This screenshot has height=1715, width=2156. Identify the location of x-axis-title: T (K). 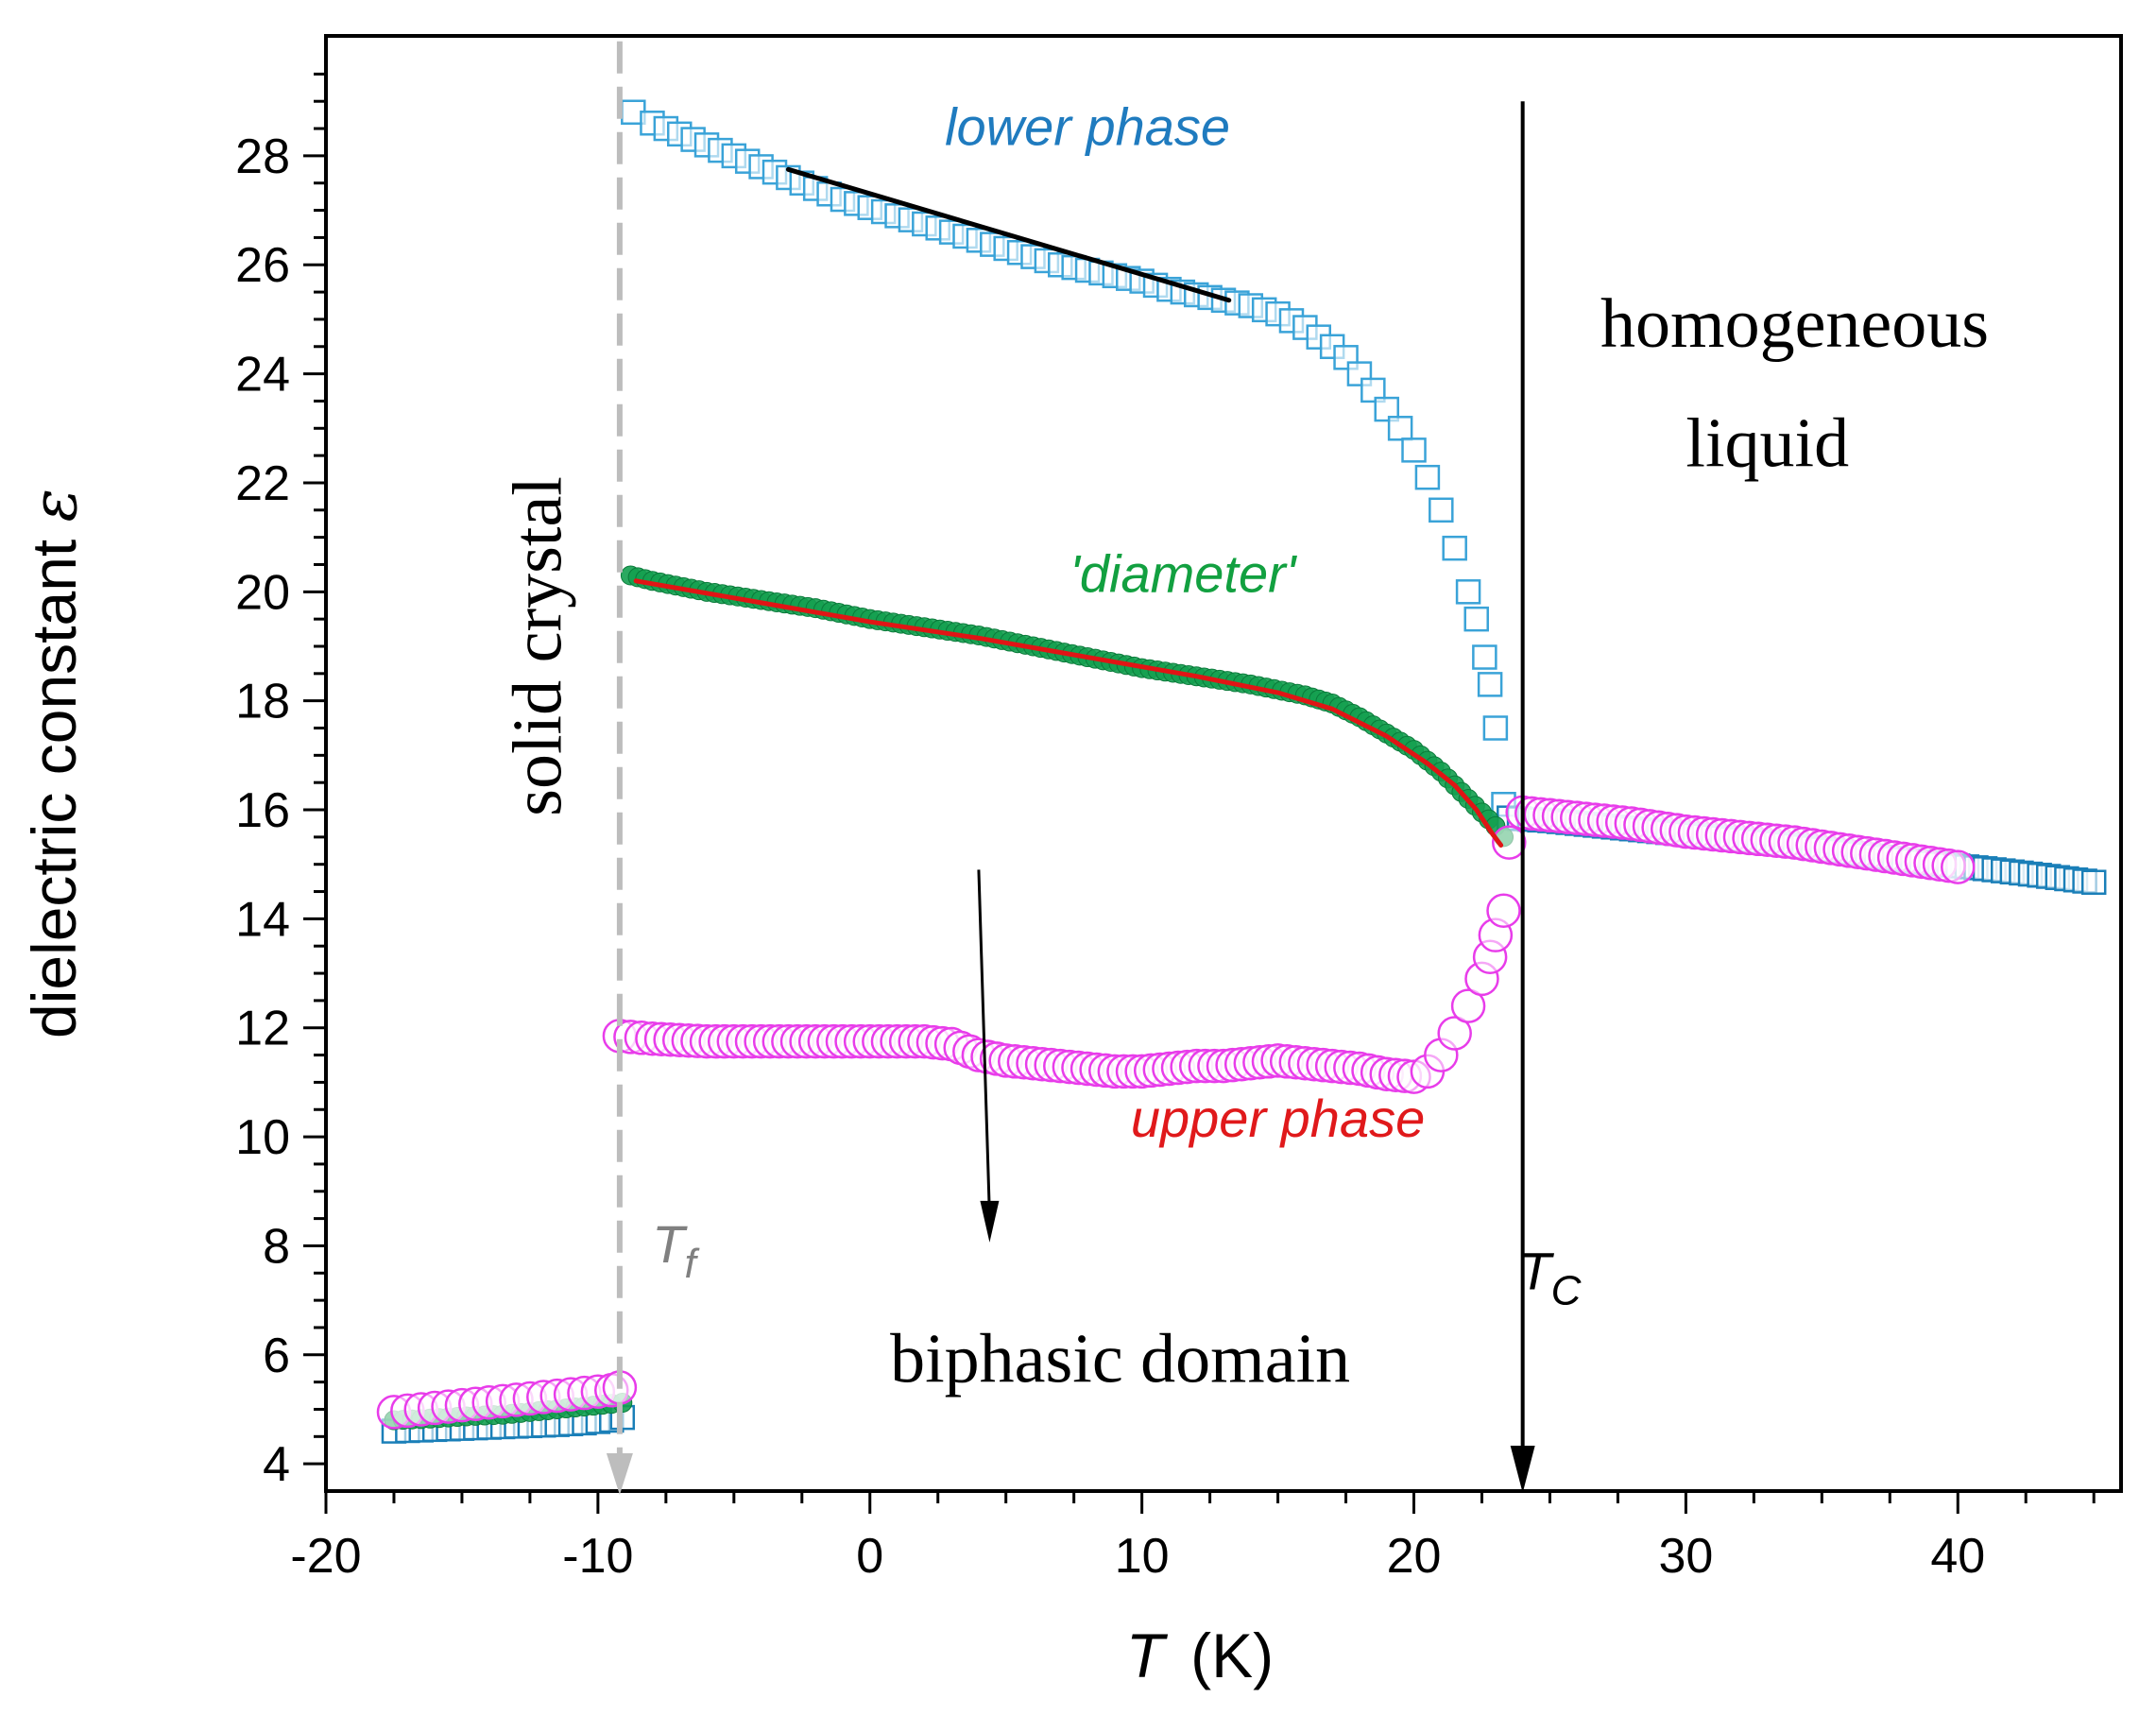
(1200, 1655).